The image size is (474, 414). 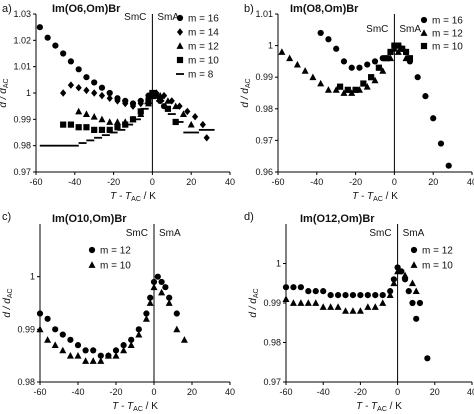 What do you see at coordinates (86, 9) in the screenshot?
I see `panel-title: Im(O6,Om)Br` at bounding box center [86, 9].